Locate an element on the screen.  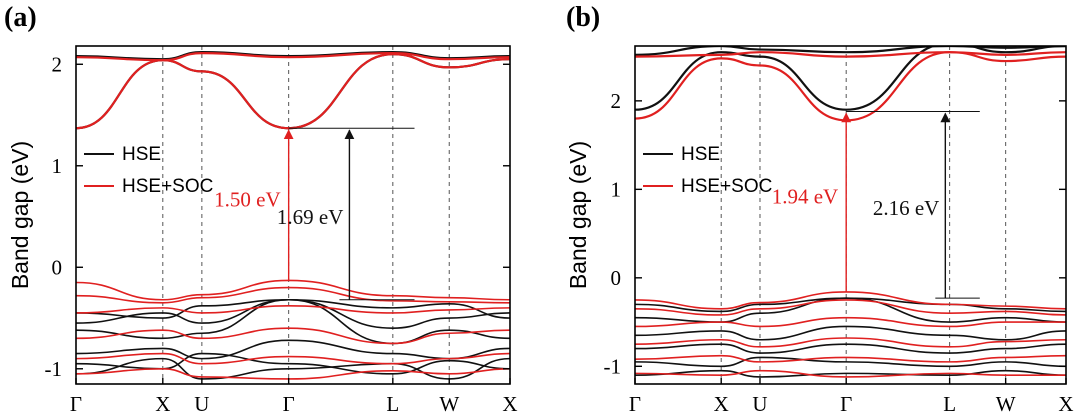
hse-band-vb4 is located at coordinates (850, 348).